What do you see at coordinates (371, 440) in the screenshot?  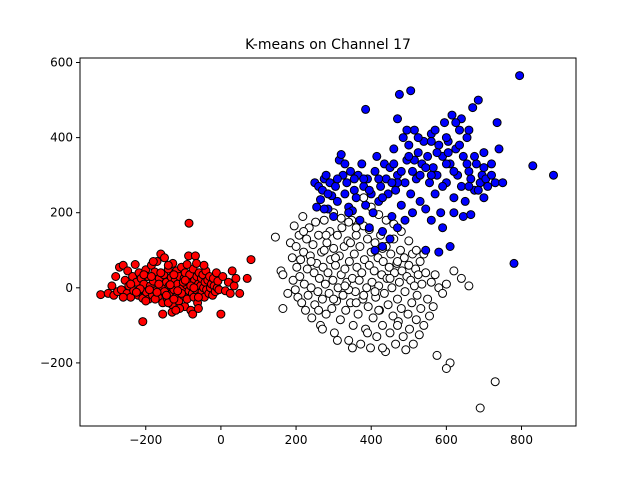 I see `x-tick-label: 400` at bounding box center [371, 440].